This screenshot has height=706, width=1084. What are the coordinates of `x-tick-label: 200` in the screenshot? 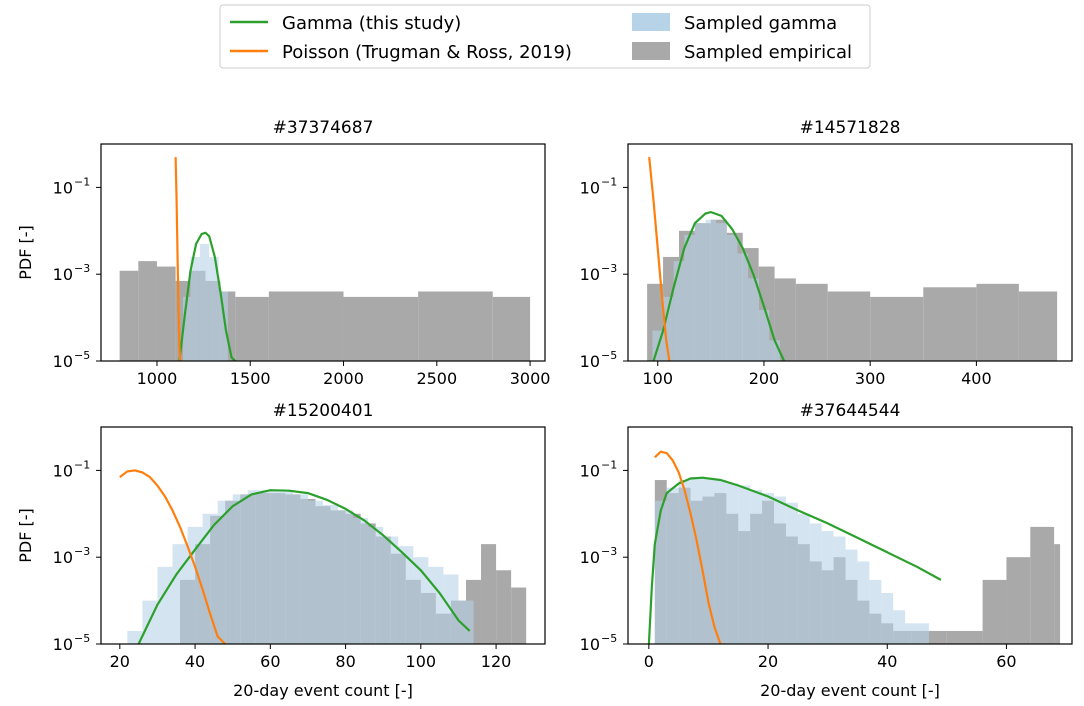 It's located at (764, 378).